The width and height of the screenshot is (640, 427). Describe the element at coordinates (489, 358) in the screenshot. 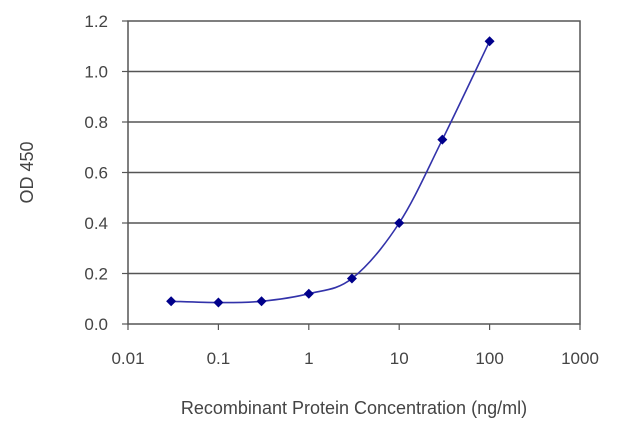

I see `x-tick-label: 100` at that location.